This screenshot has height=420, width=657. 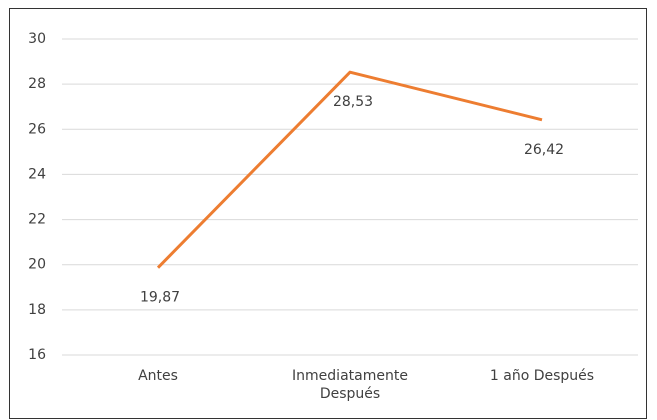 What do you see at coordinates (37, 84) in the screenshot?
I see `y-tick-label: 28` at bounding box center [37, 84].